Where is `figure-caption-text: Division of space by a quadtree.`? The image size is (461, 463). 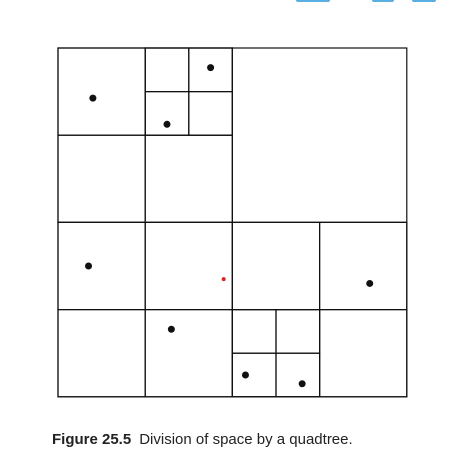
figure-caption-text: Division of space by a quadtree. is located at coordinates (246, 439).